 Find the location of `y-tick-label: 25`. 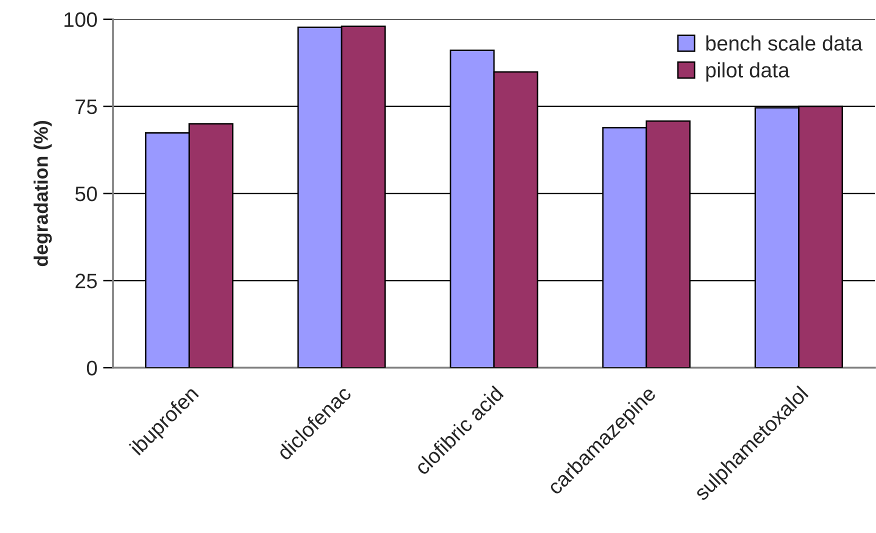

y-tick-label: 25 is located at coordinates (86, 281).